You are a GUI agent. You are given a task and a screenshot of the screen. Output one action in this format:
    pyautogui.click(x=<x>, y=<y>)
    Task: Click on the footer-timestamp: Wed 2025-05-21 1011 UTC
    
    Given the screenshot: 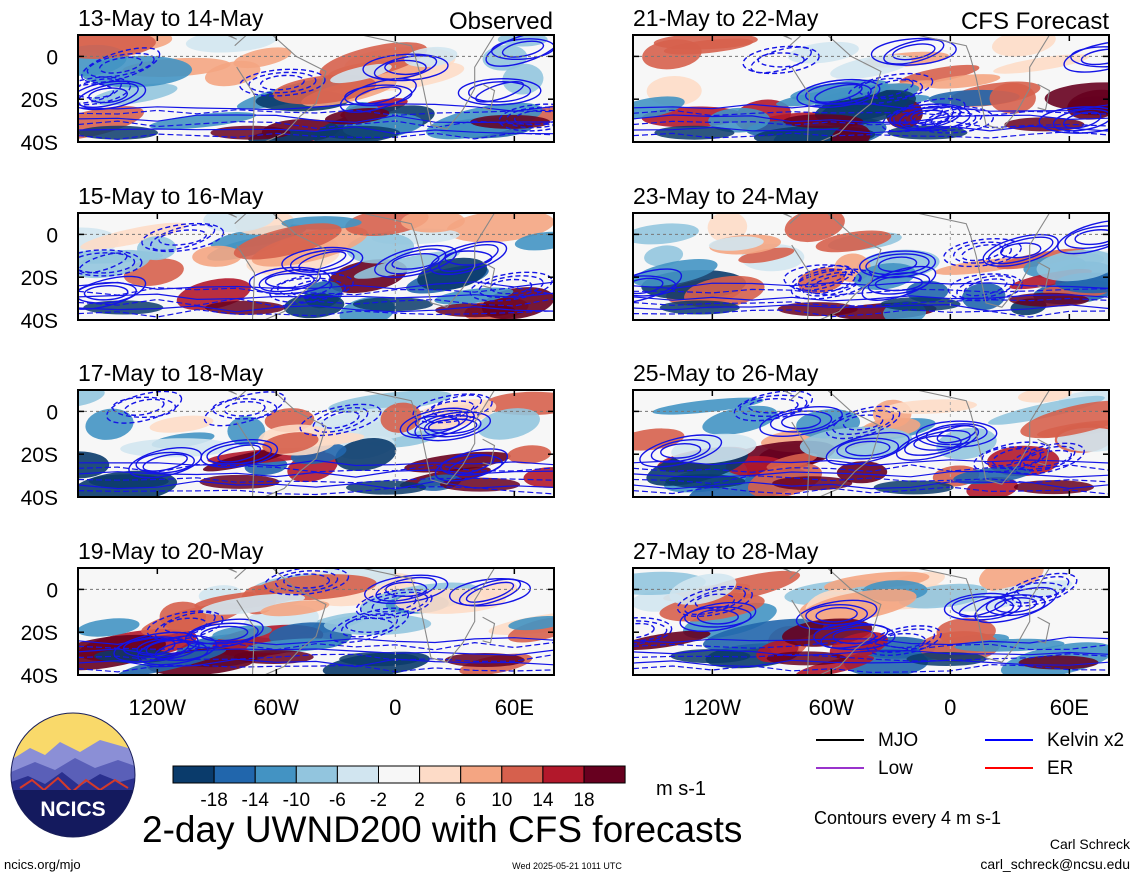 What is the action you would take?
    pyautogui.click(x=567, y=866)
    